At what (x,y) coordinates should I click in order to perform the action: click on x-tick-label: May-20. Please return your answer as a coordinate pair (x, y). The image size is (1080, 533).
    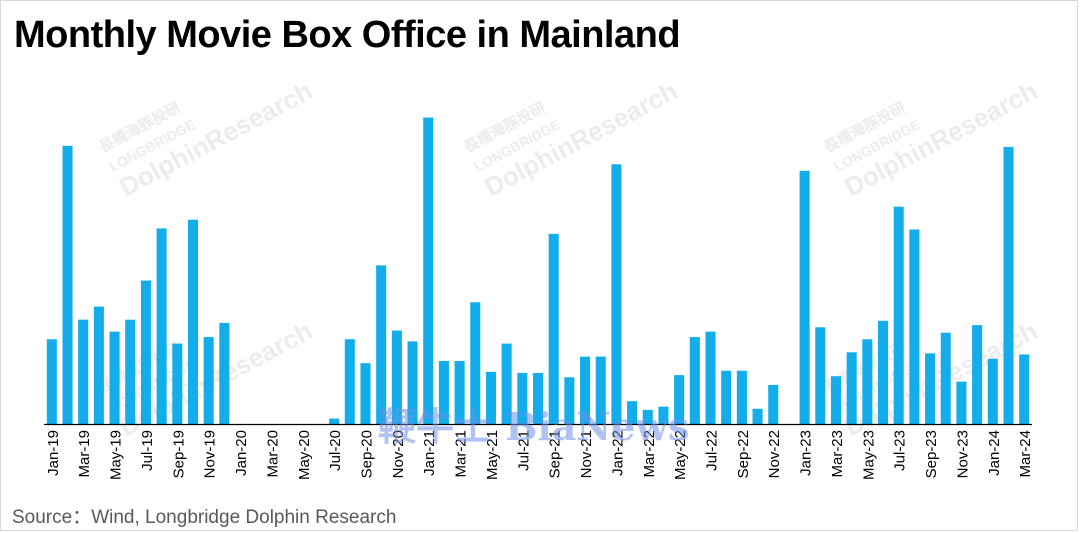
    Looking at the image, I should click on (304, 455).